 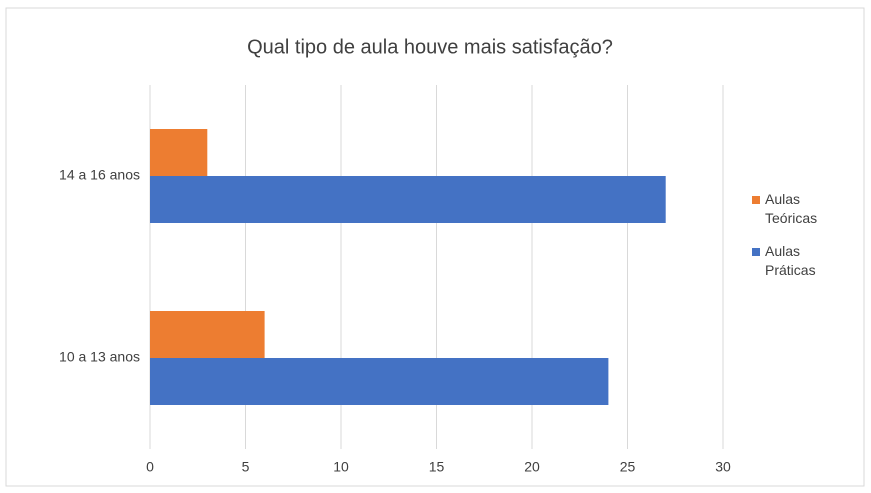 What do you see at coordinates (791, 208) in the screenshot?
I see `legend-label: Aulas Teóricas` at bounding box center [791, 208].